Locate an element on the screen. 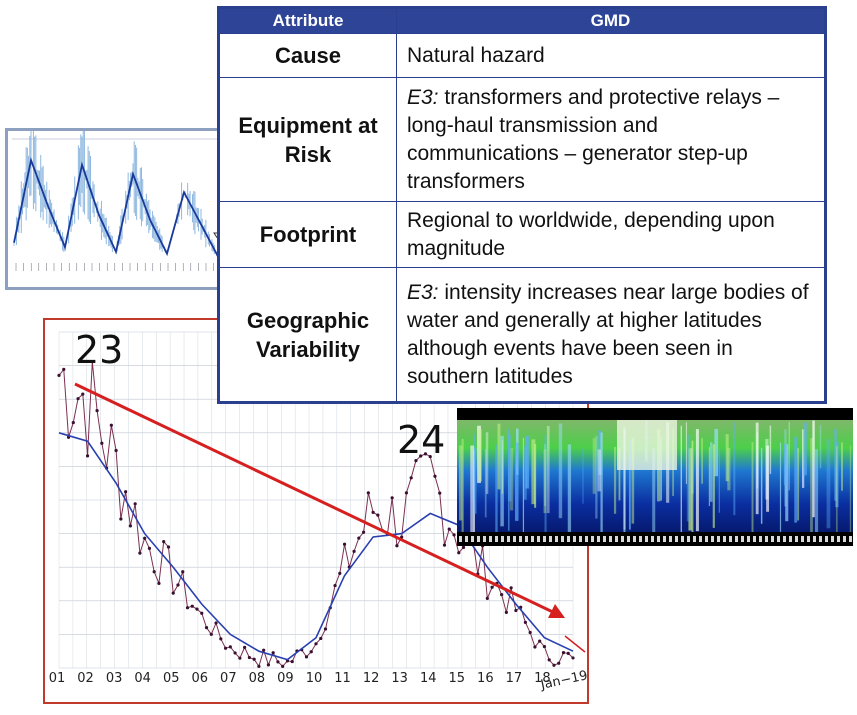 The image size is (857, 715). x-tick-label: 14 is located at coordinates (428, 678).